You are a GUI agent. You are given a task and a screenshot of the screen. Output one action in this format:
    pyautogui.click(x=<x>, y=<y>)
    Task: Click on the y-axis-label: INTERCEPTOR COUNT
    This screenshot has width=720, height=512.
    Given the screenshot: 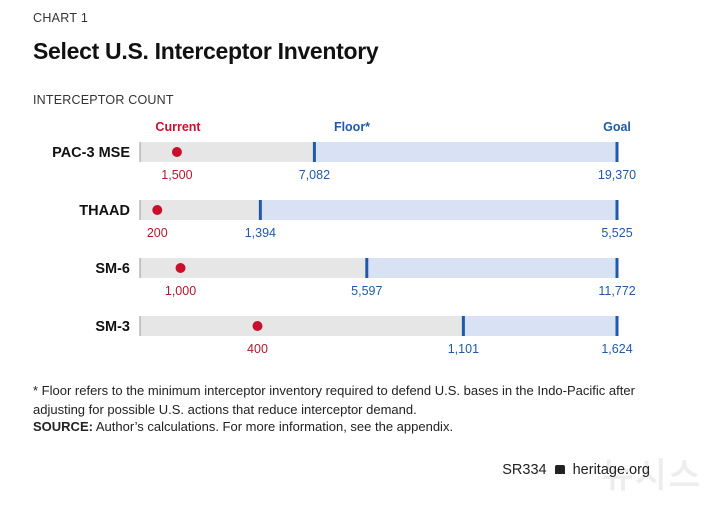 What is the action you would take?
    pyautogui.click(x=103, y=100)
    